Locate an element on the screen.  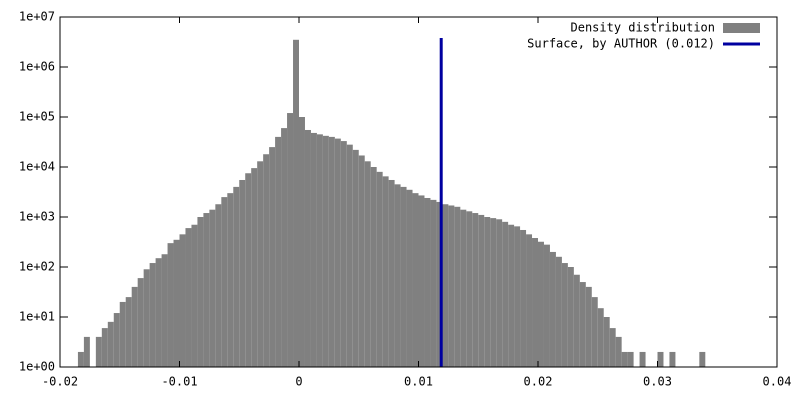
legend-label: Density distribution is located at coordinates (643, 28).